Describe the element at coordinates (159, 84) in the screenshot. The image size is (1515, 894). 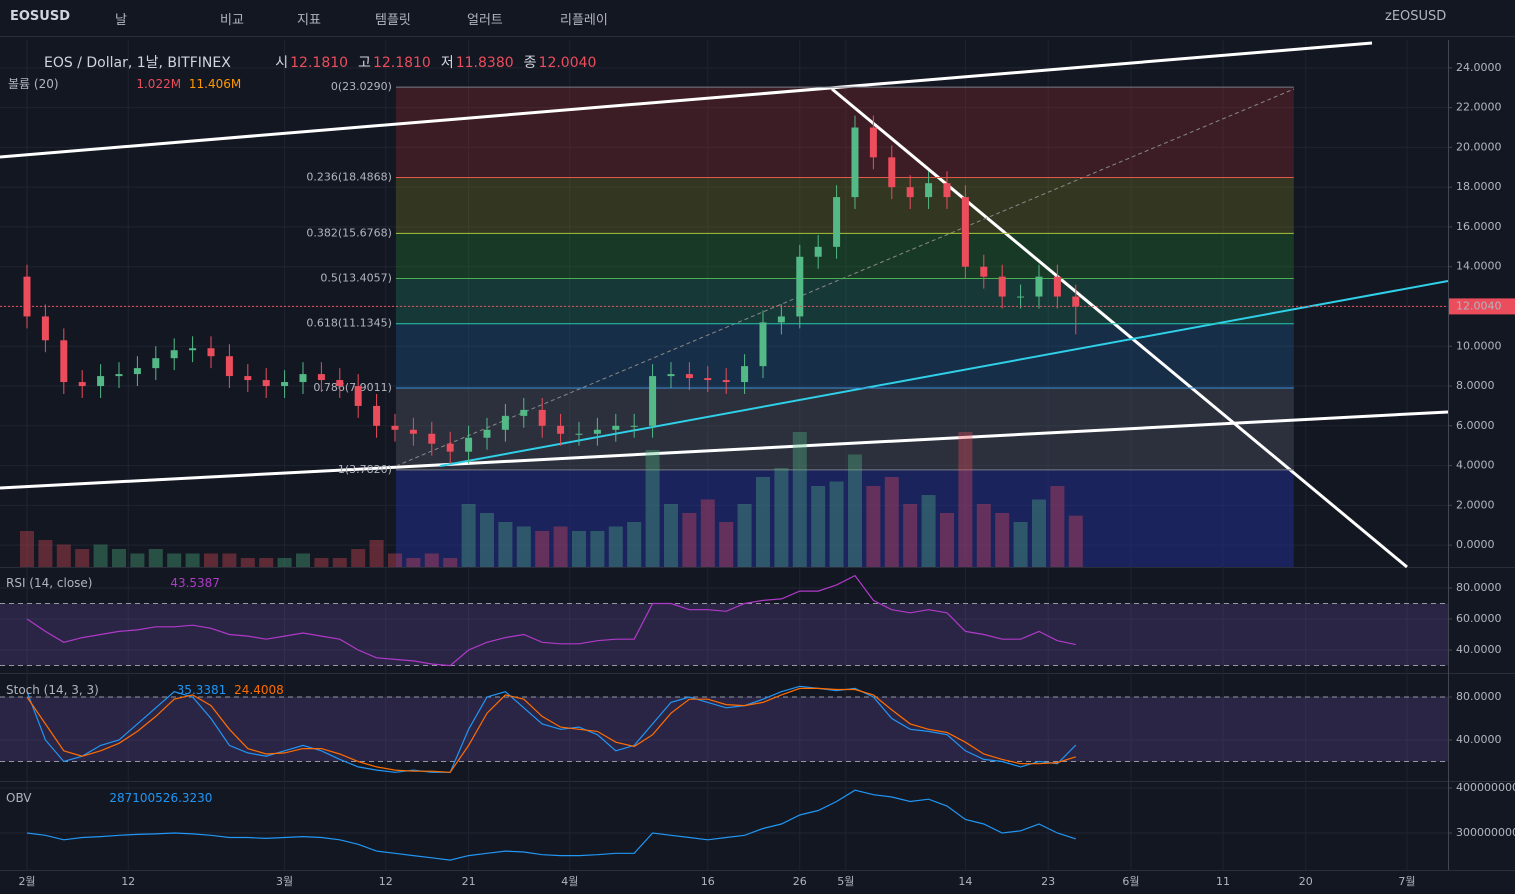
I see `volume-value: 1.022M` at that location.